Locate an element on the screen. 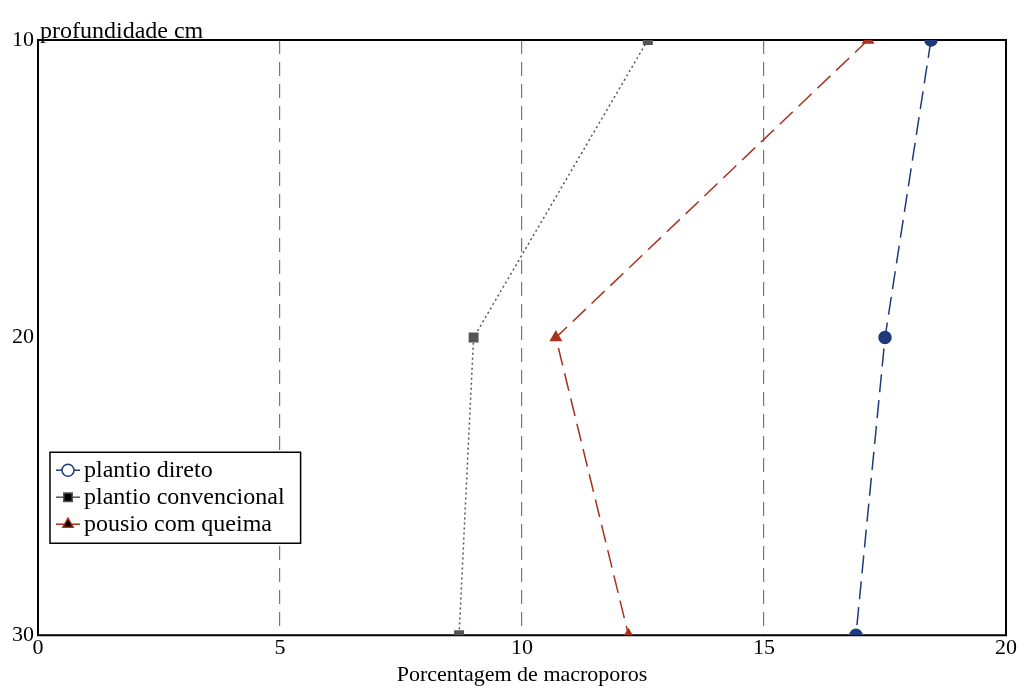 The image size is (1026, 688). legend-label: plantio convencional is located at coordinates (184, 496).